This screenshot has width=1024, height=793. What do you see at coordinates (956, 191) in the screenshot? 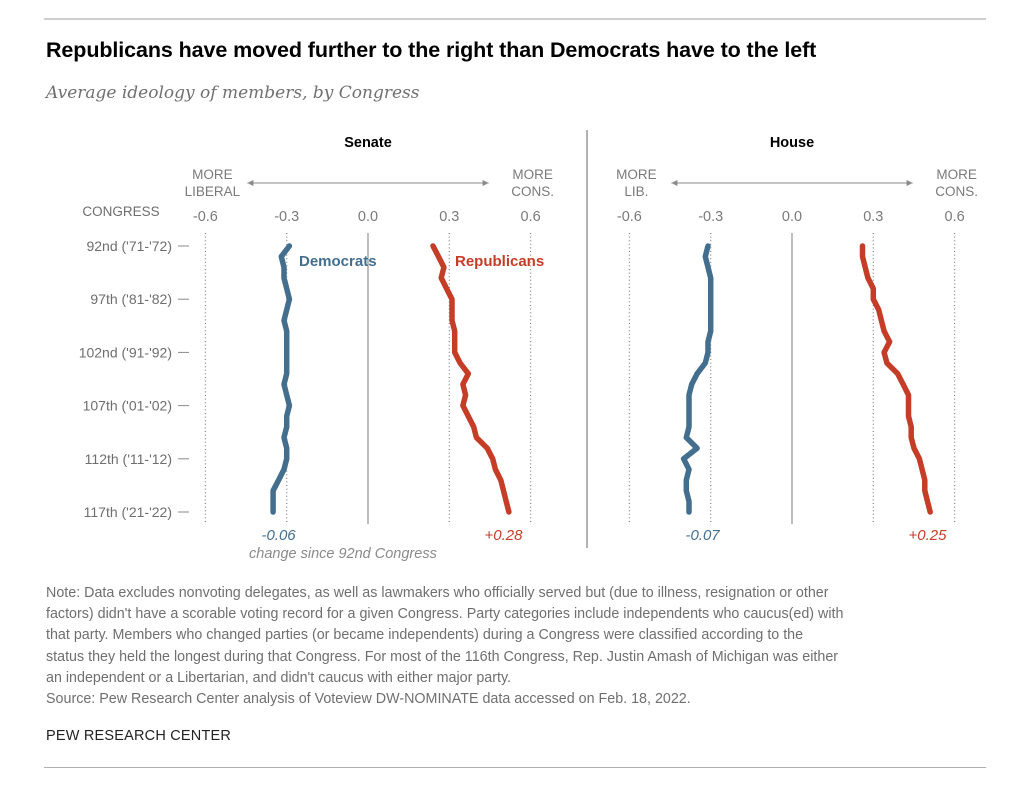
I see `house-right-direction-label: CONS.` at bounding box center [956, 191].